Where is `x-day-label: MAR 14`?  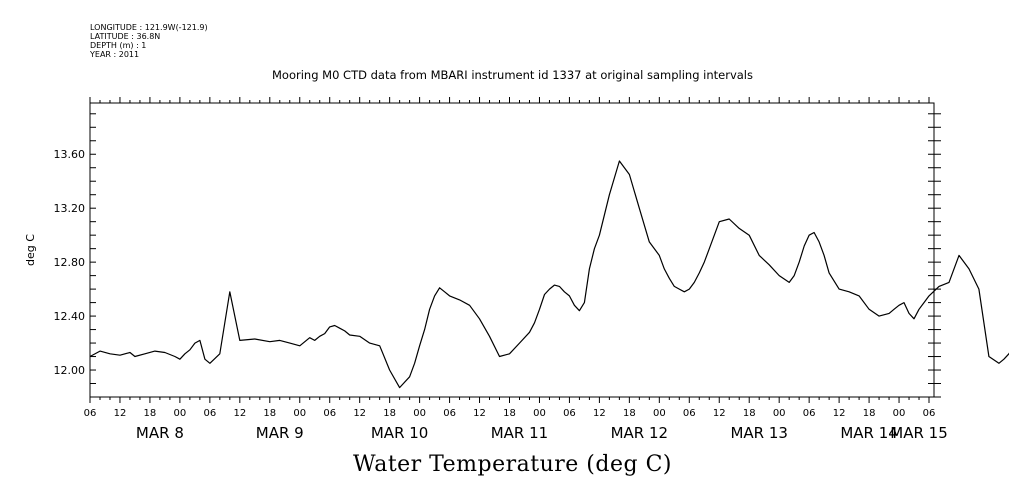 x-day-label: MAR 14 is located at coordinates (868, 433).